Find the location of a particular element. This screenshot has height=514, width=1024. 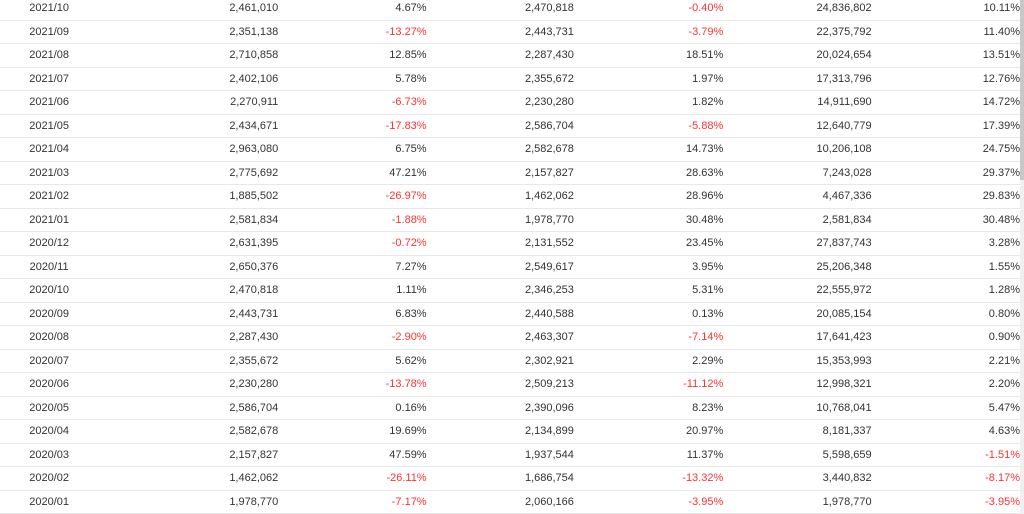

cell-cumulative-change: 1.28% is located at coordinates (945, 290).